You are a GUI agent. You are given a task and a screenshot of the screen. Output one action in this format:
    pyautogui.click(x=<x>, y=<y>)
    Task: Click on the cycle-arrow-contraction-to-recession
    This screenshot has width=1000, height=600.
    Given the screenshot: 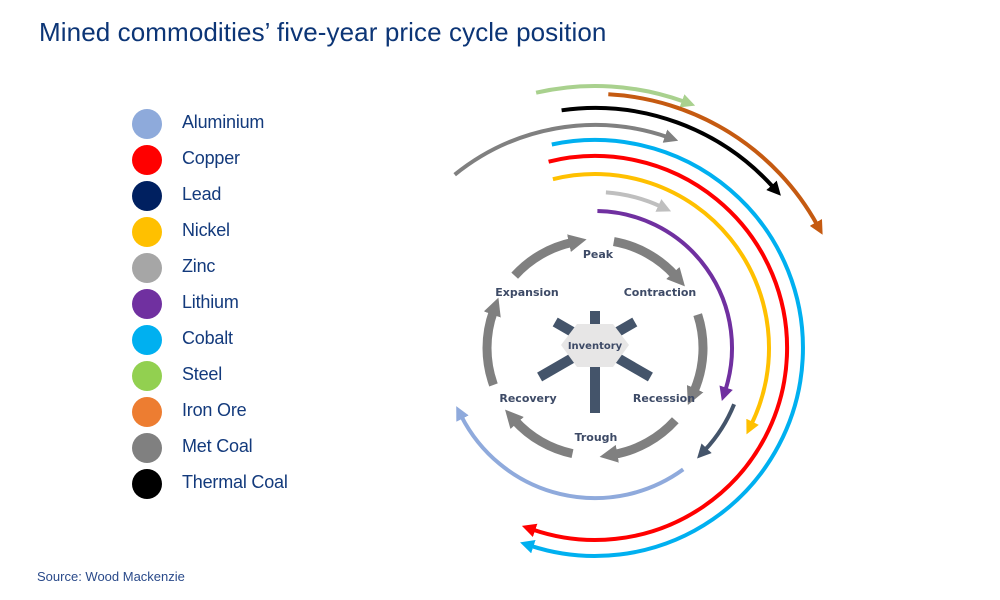 What is the action you would take?
    pyautogui.click(x=697, y=359)
    